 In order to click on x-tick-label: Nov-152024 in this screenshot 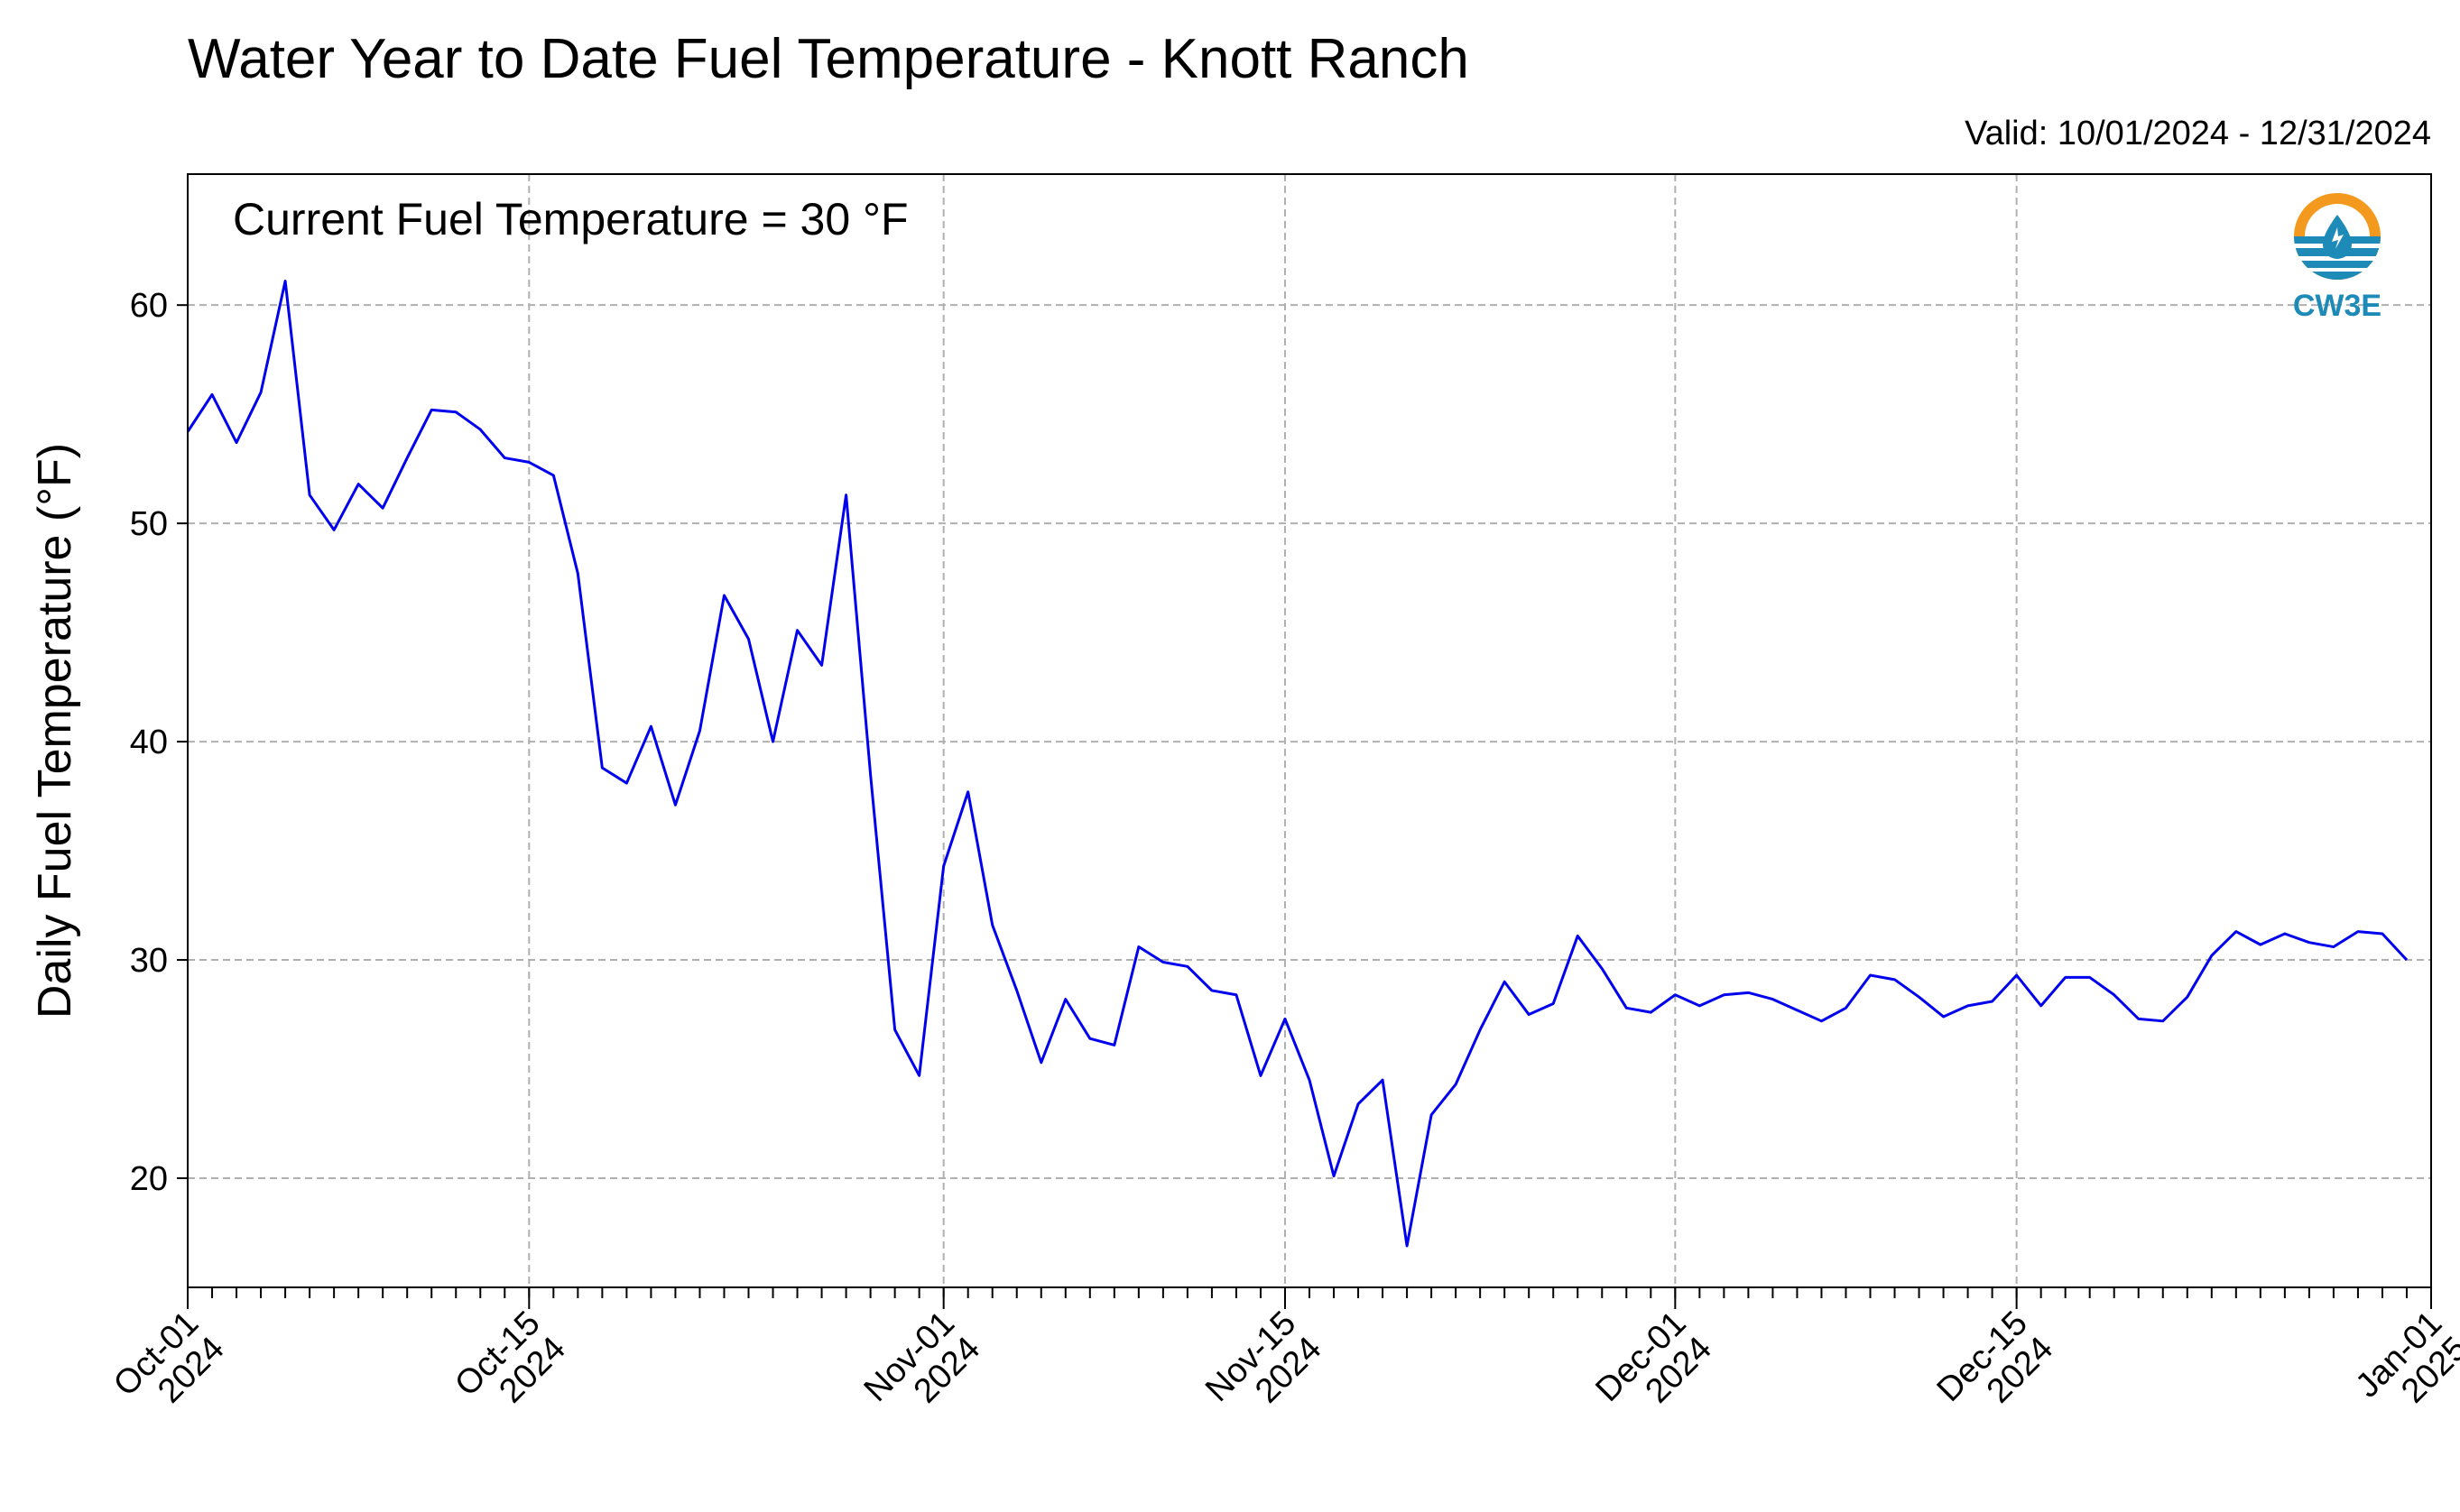, I will do `click(1264, 1370)`.